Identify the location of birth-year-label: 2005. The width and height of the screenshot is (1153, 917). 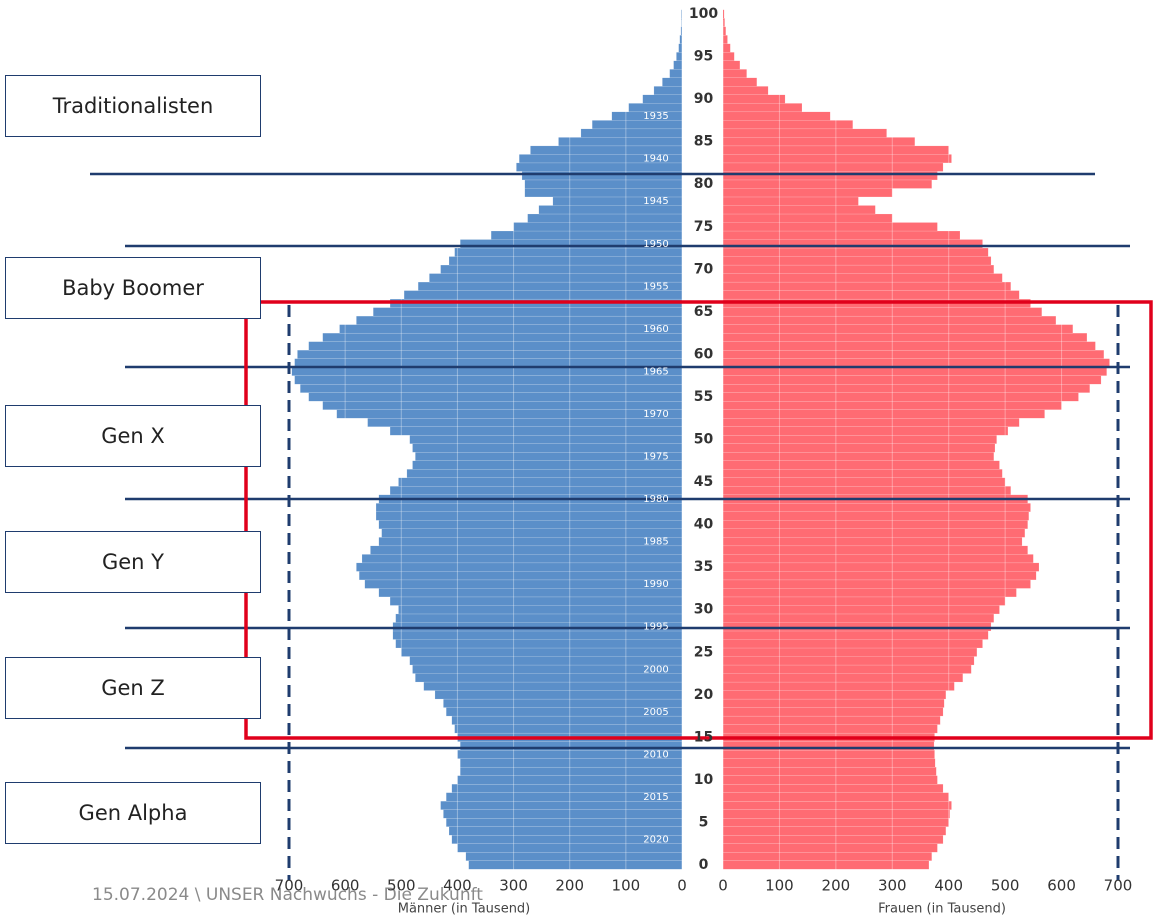
(655, 712).